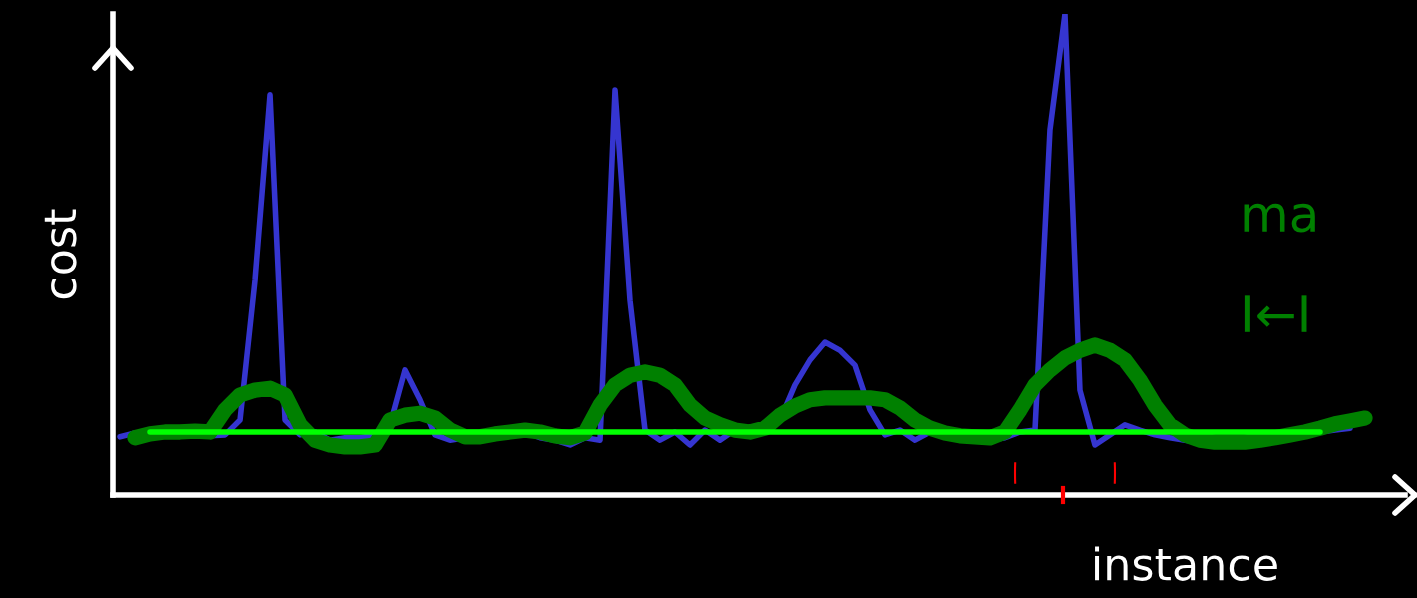  What do you see at coordinates (1279, 218) in the screenshot?
I see `annotation: ma` at bounding box center [1279, 218].